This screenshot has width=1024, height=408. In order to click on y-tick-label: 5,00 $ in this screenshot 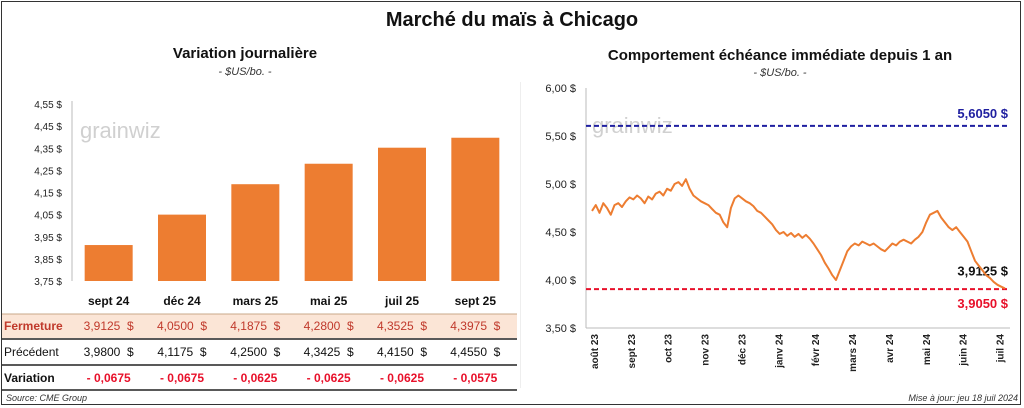, I will do `click(560, 185)`.